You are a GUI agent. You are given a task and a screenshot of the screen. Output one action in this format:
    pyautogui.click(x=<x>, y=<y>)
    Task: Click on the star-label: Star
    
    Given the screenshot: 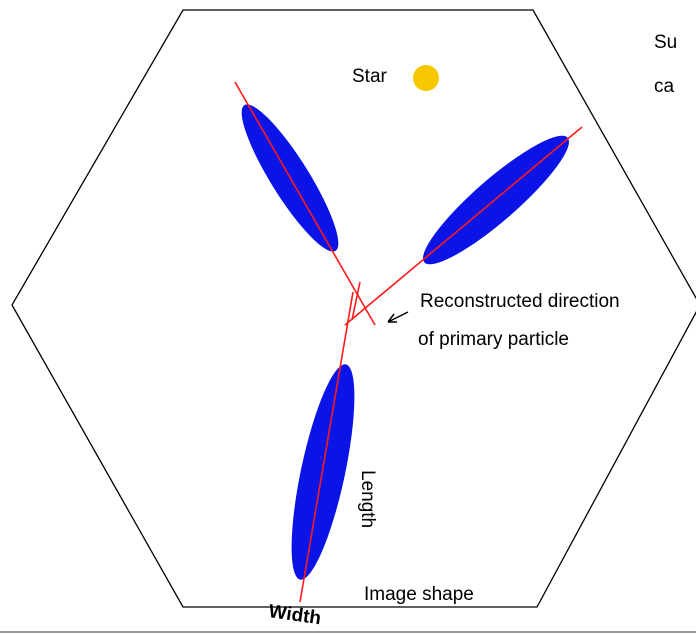 What is the action you would take?
    pyautogui.click(x=370, y=76)
    